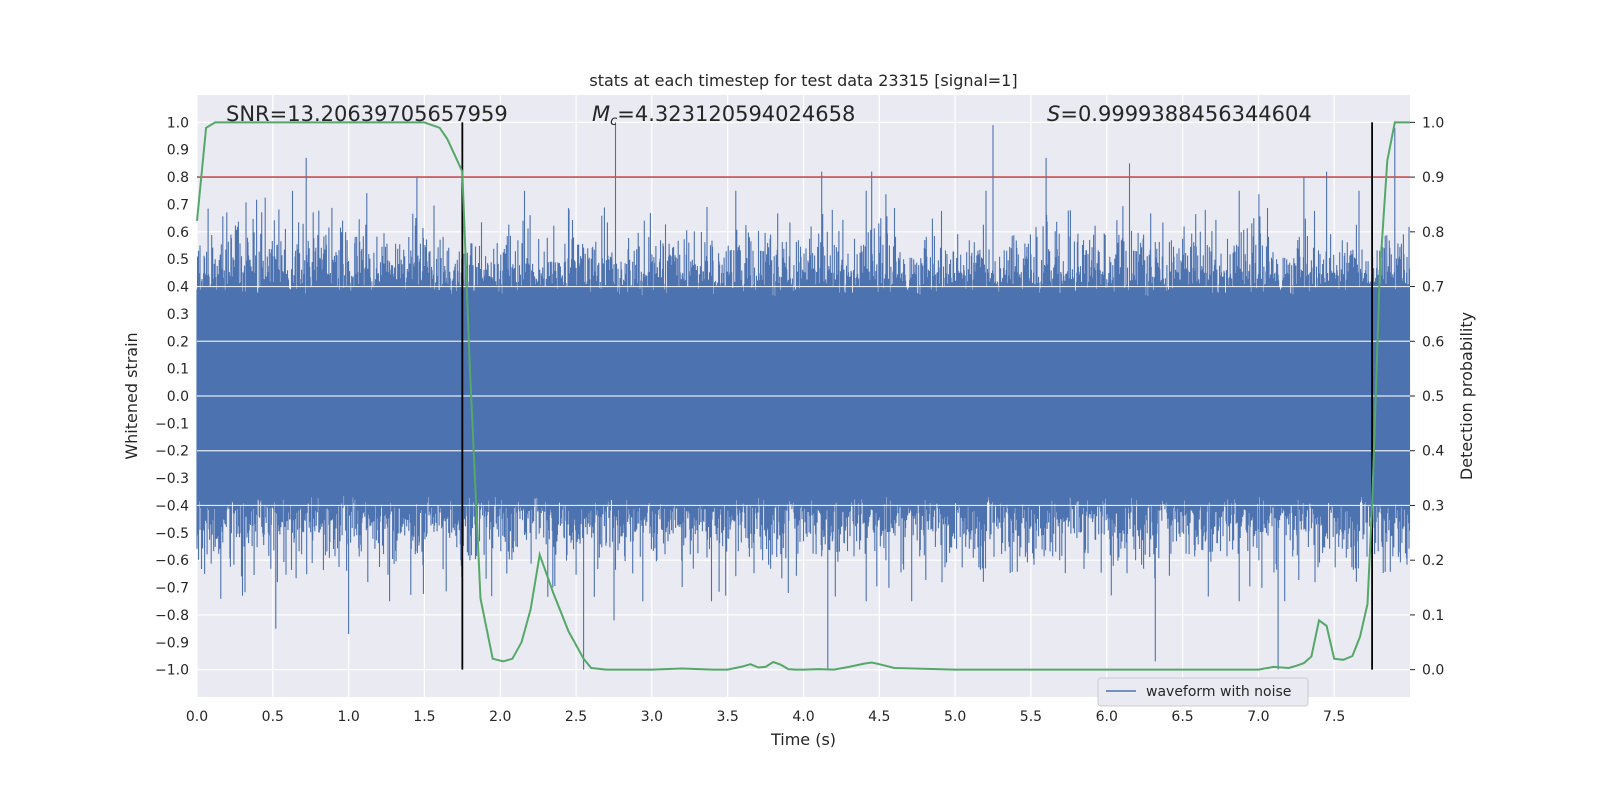 This screenshot has height=800, width=1600. Describe the element at coordinates (1466, 396) in the screenshot. I see `y-axis-label-right: Detection probability` at that location.